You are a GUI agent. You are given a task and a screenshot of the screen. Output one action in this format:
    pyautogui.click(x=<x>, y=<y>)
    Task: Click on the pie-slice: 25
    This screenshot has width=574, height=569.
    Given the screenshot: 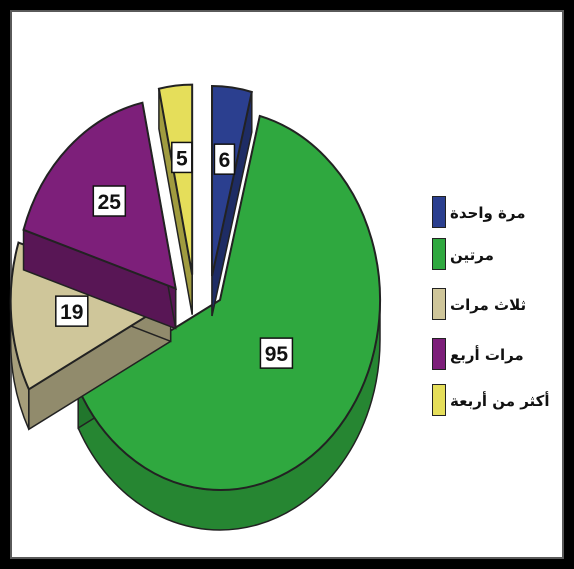 What is the action you would take?
    pyautogui.click(x=99, y=215)
    